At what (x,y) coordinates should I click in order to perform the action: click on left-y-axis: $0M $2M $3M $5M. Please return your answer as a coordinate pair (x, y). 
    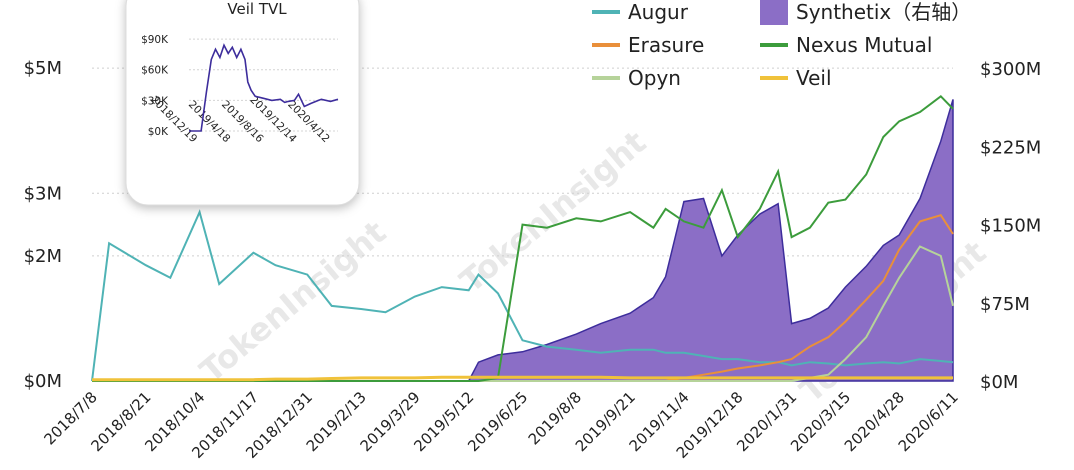
    Looking at the image, I should click on (43, 225).